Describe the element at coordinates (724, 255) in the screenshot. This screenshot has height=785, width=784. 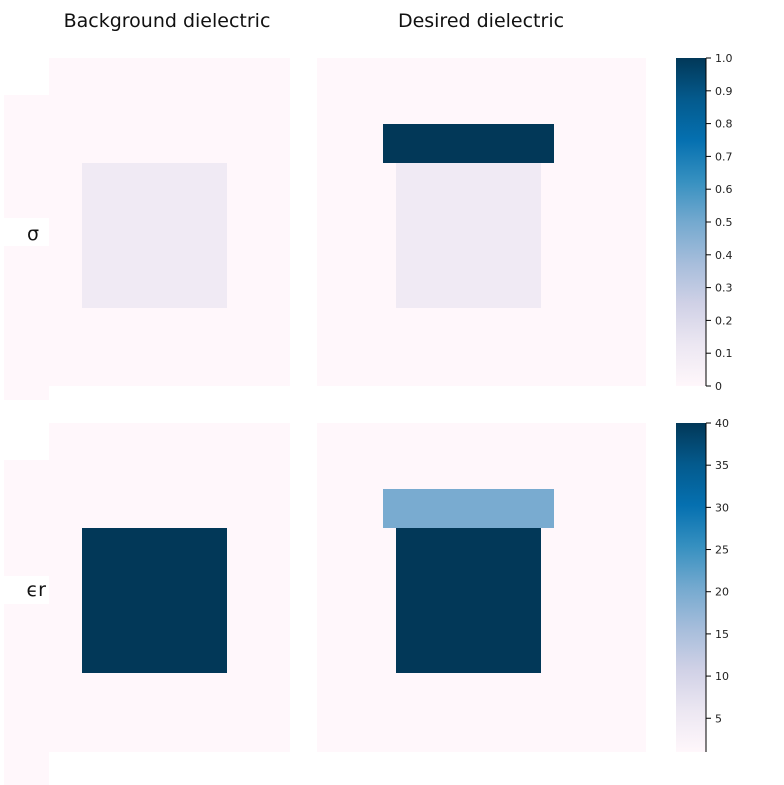
I see `colorbar-tick-label: 0.4` at that location.